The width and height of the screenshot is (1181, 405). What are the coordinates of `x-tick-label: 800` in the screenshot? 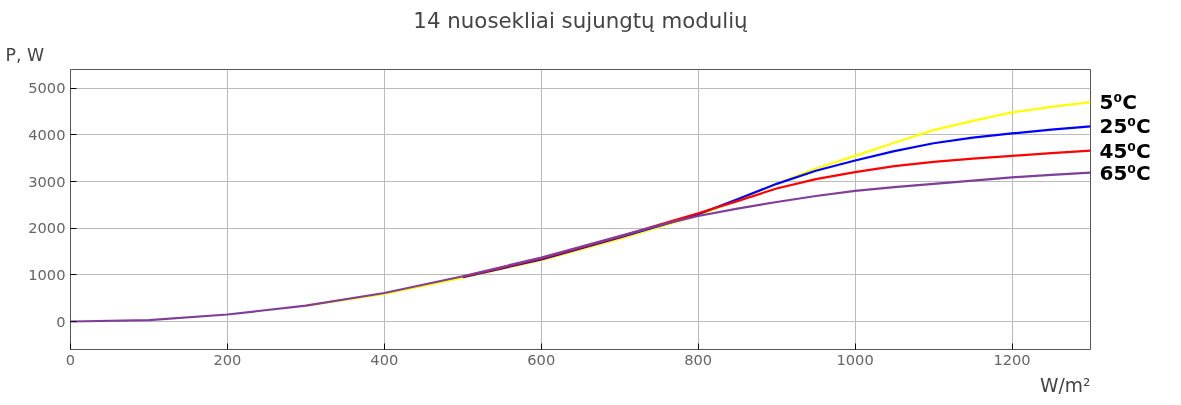 It's located at (698, 359).